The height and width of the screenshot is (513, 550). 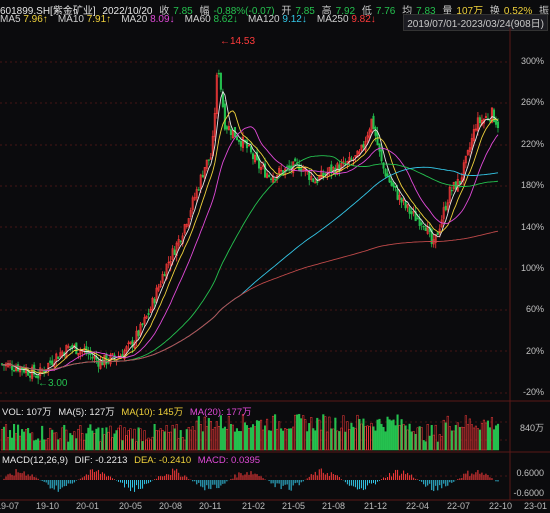 What do you see at coordinates (86, 412) in the screenshot?
I see `vol-ma5: MA(5): 127万` at bounding box center [86, 412].